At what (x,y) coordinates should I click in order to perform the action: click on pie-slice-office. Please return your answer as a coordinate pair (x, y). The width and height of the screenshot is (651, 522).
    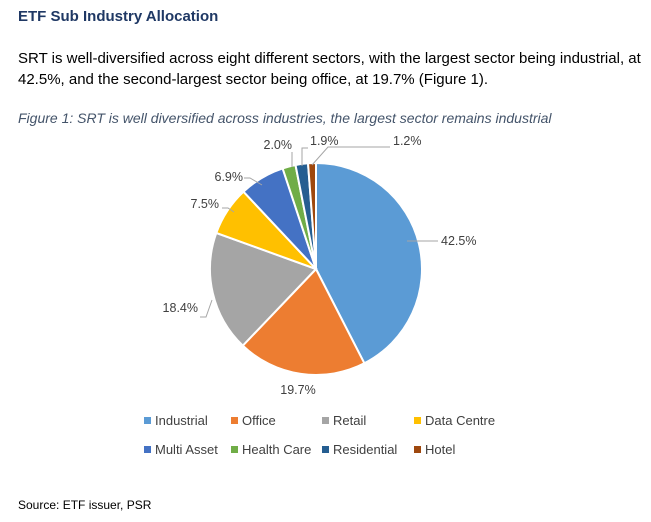
    Looking at the image, I should click on (303, 321).